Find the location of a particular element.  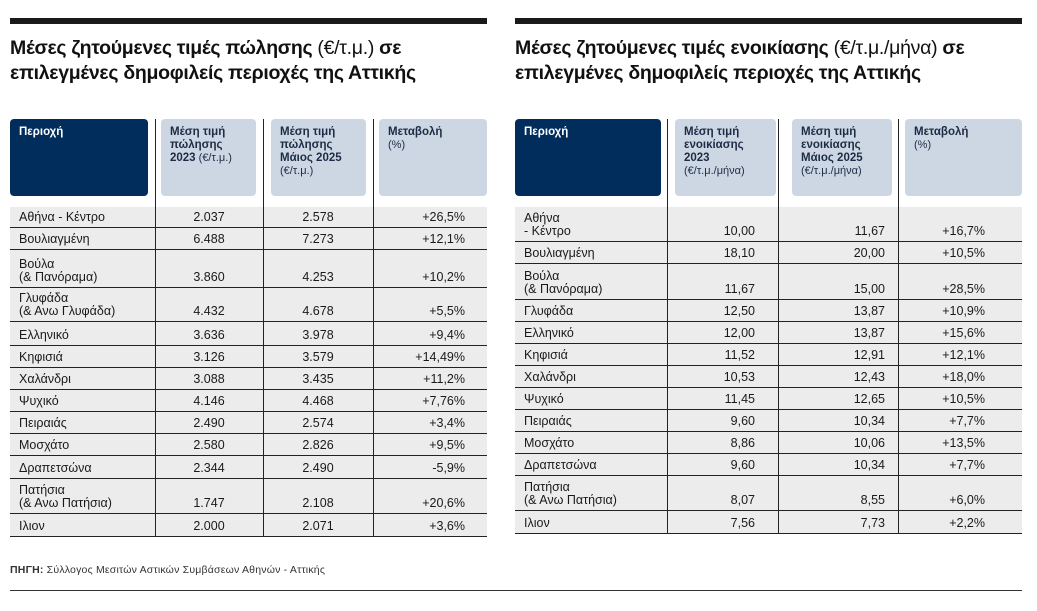

price-2025: 8,55 is located at coordinates (872, 500).